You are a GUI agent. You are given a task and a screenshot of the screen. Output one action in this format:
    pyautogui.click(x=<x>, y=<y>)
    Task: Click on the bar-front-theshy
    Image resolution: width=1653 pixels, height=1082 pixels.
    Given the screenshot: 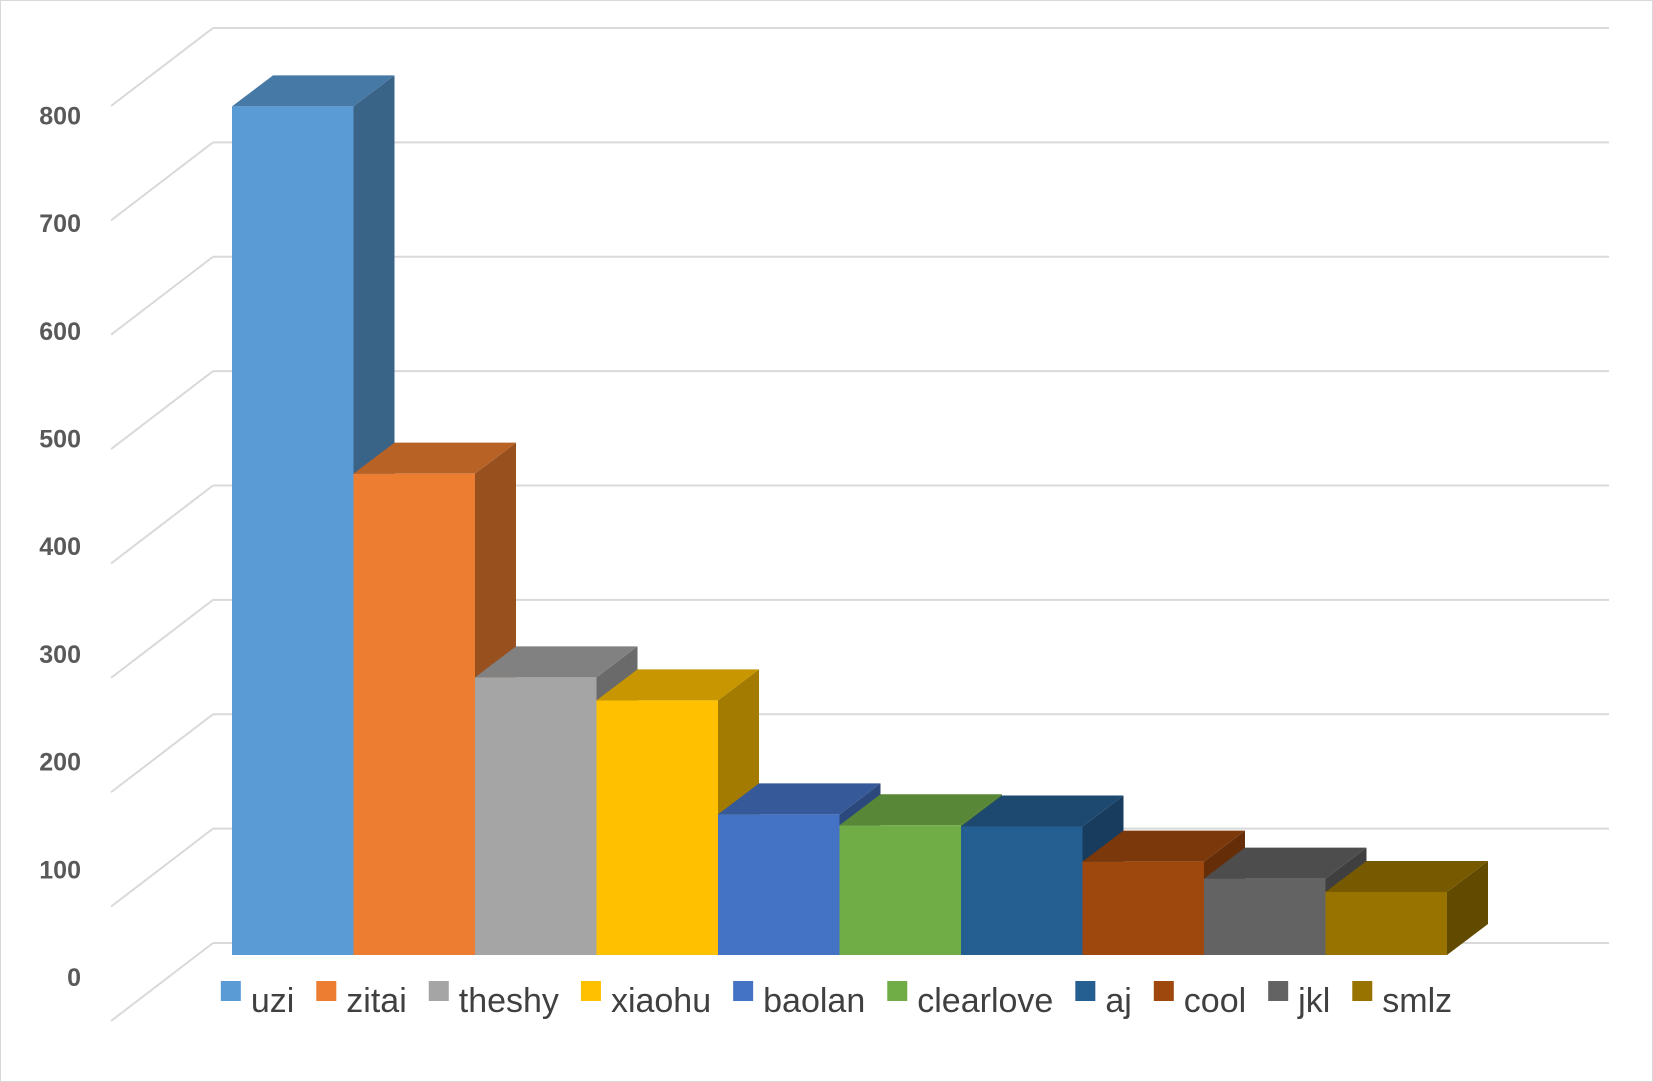 What is the action you would take?
    pyautogui.click(x=536, y=816)
    